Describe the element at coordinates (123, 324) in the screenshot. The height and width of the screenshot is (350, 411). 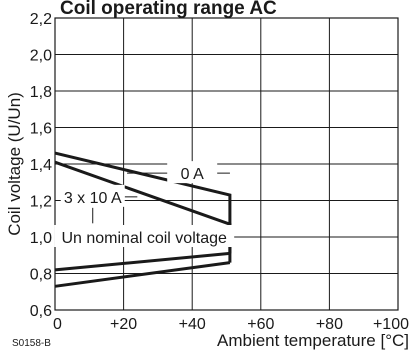
I see `x-tick-label: +20` at that location.